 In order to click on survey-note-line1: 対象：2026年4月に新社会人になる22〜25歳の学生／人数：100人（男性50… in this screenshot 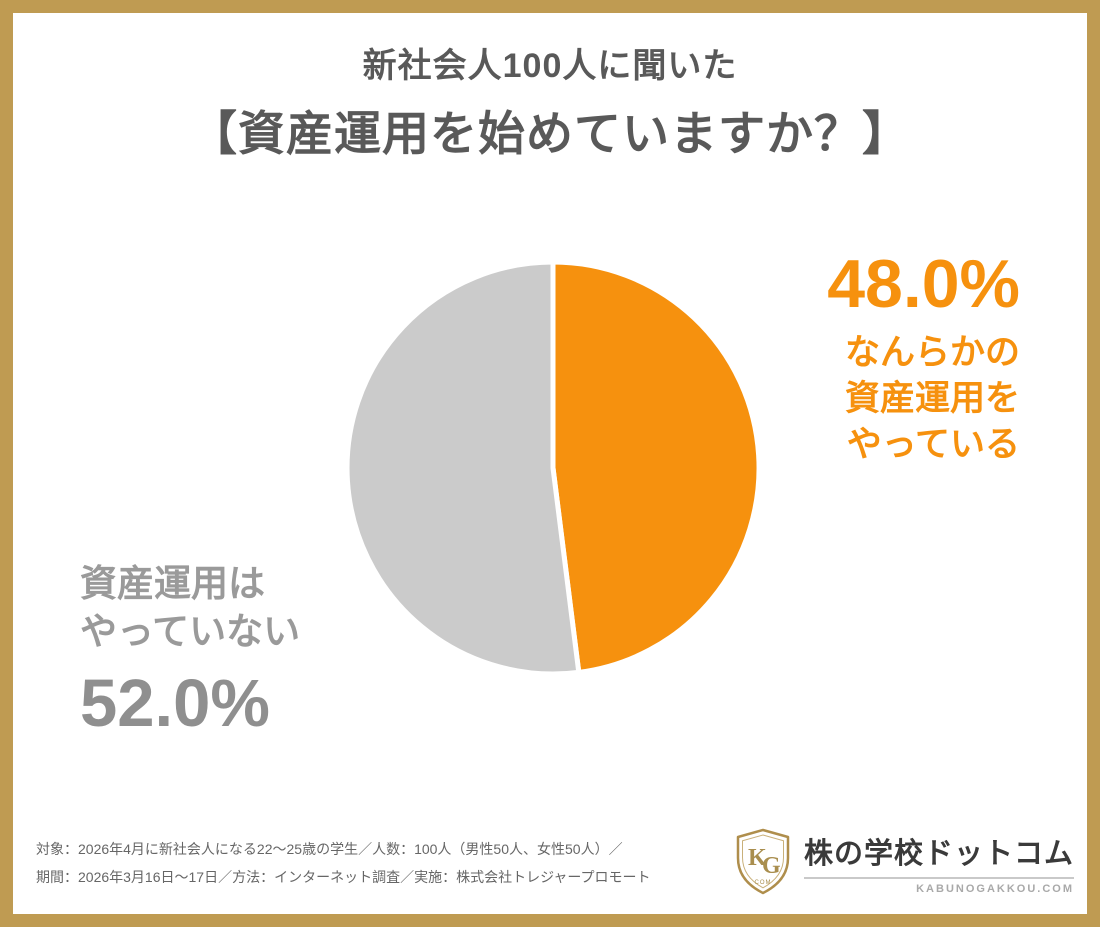, I will do `click(329, 849)`.